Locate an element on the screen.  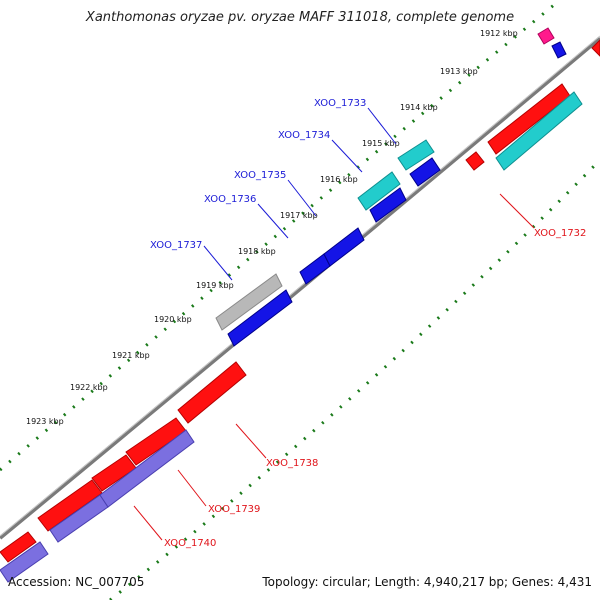
gene-xoo_1735-forward is located at coordinates (379, 191).